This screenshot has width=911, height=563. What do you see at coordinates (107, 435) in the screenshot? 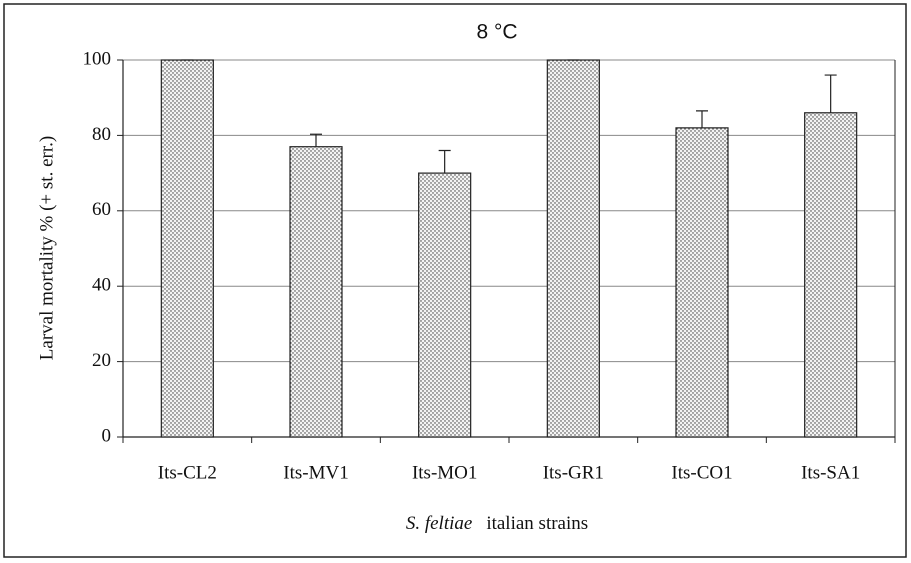
I see `y-tick-label: 0` at bounding box center [107, 435].